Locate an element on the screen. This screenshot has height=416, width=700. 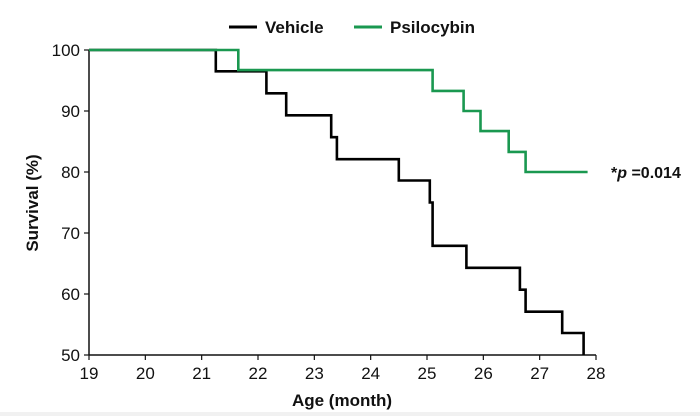
p-value-text: =0.014 is located at coordinates (654, 173).